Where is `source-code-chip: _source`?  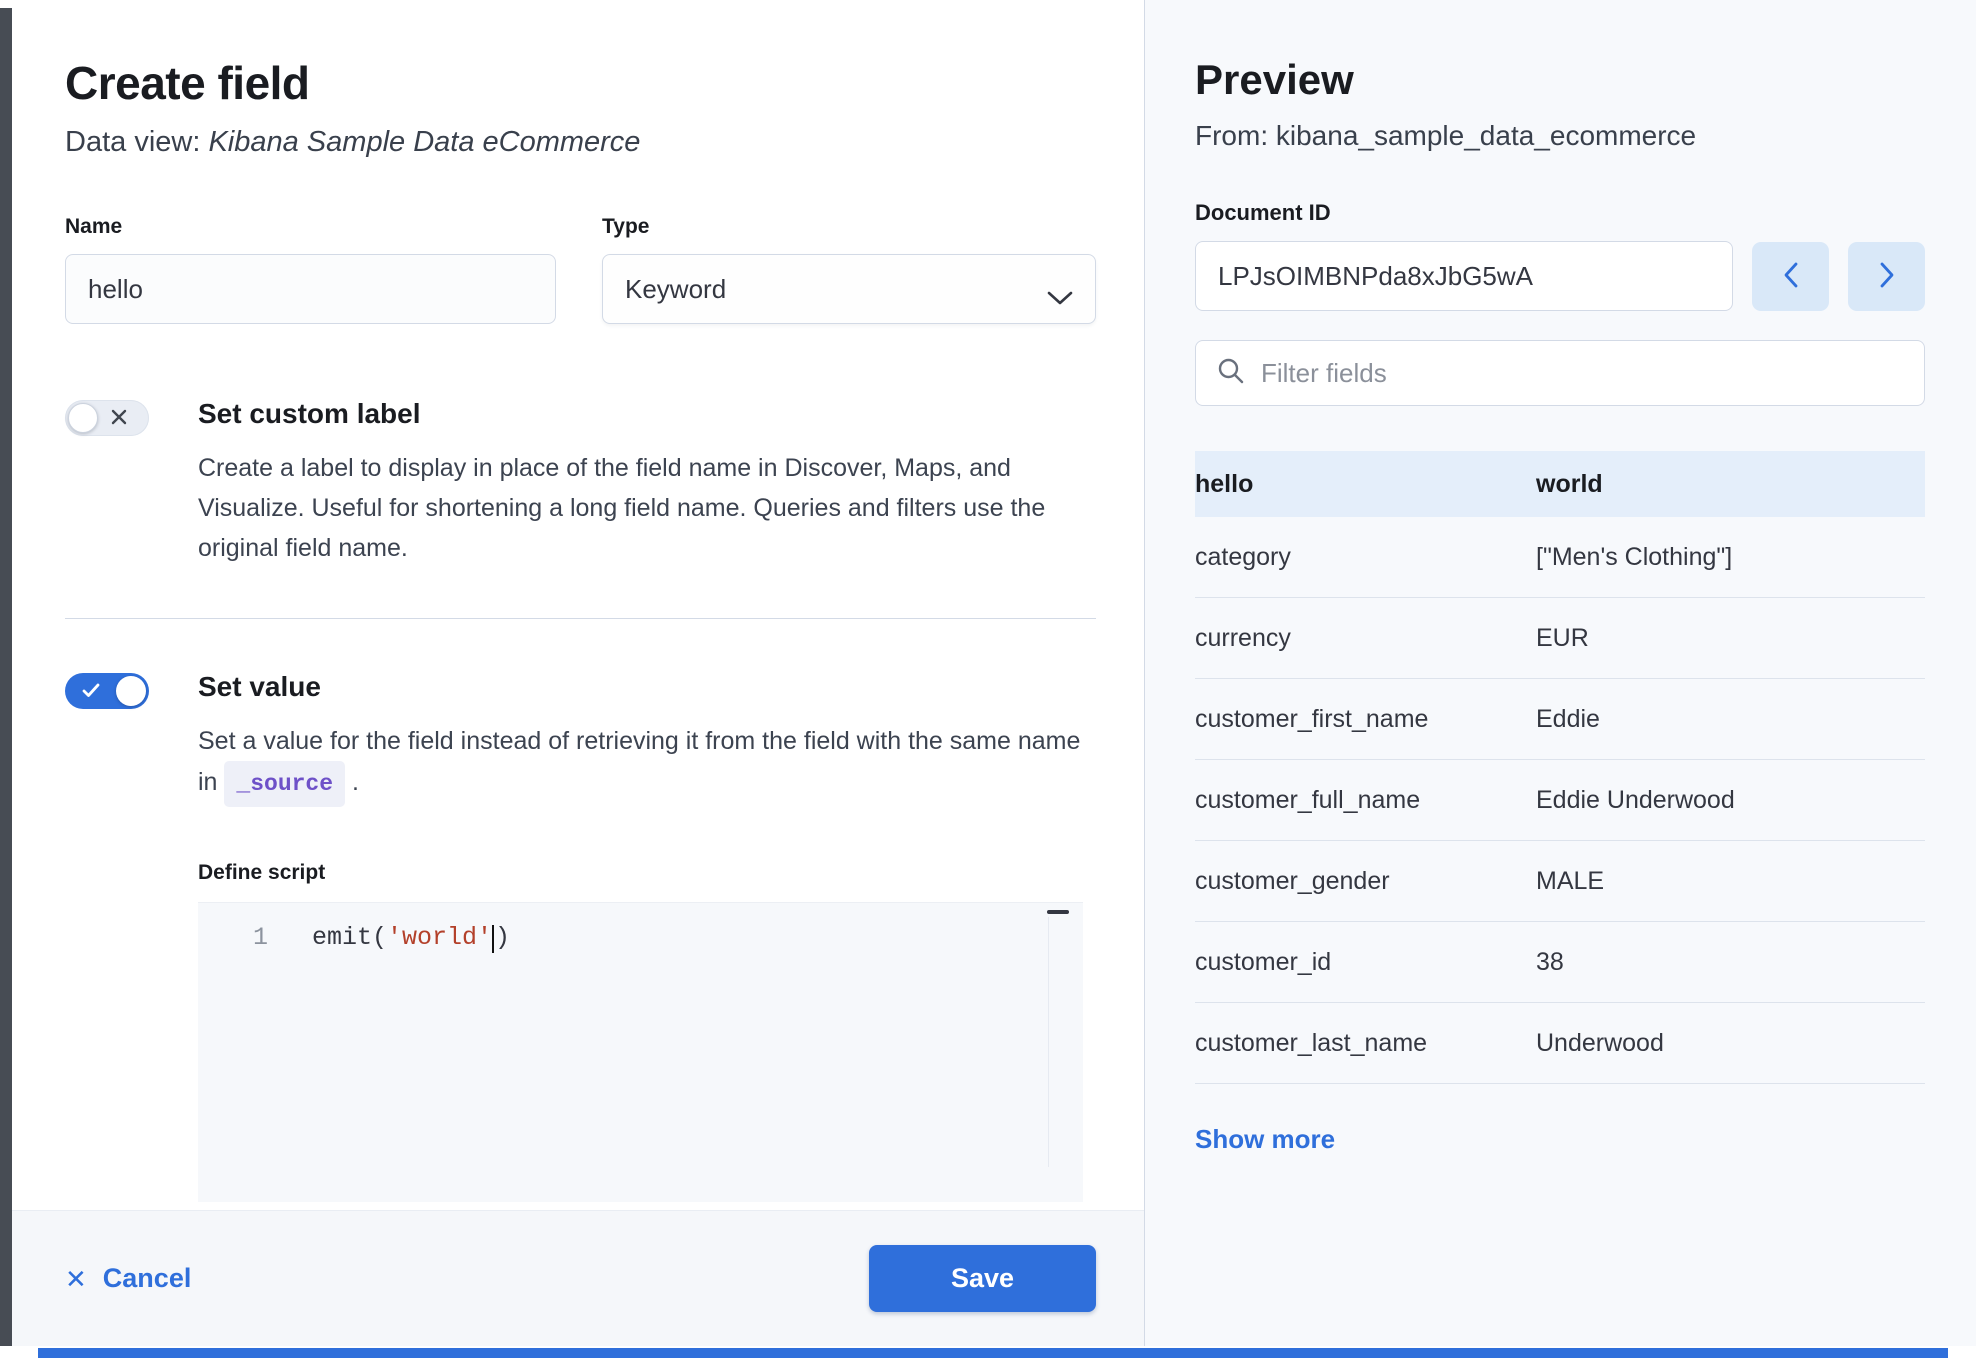
source-code-chip: _source is located at coordinates (285, 784).